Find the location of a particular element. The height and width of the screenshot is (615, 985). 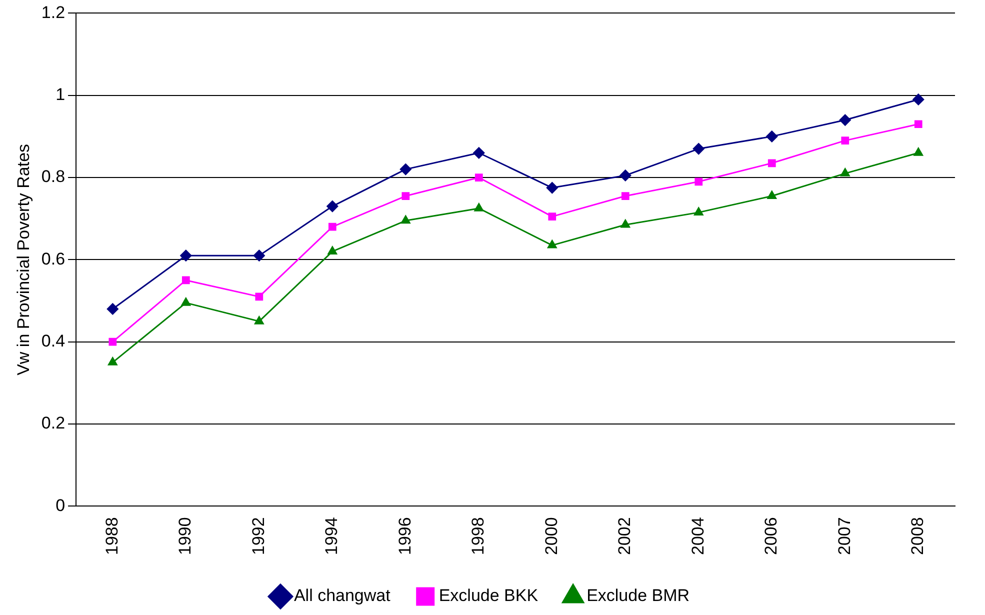

y-tick-label: 0.6 is located at coordinates (53, 258).